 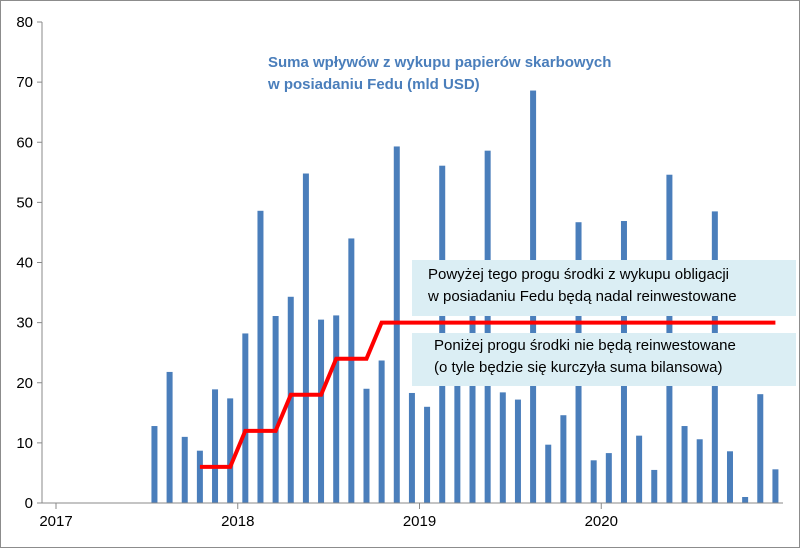 I want to click on y-tick-label: 40, so click(x=24, y=263).